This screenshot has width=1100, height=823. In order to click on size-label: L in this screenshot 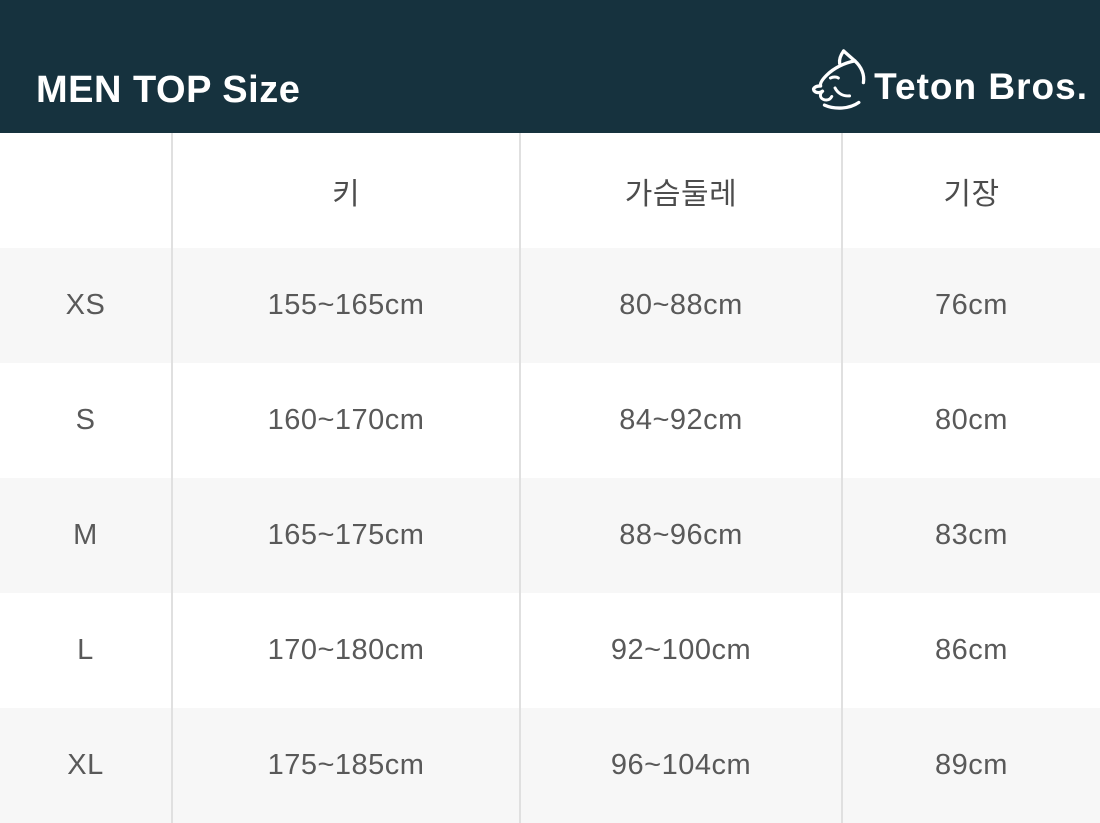, I will do `click(85, 650)`.